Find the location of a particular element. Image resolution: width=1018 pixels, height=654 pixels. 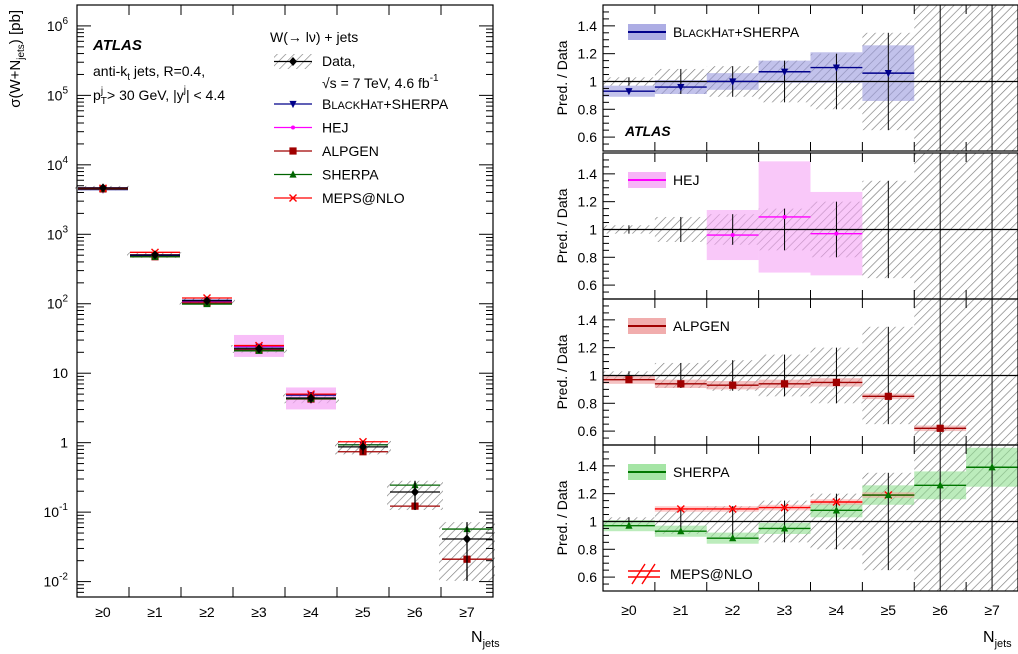

legend-label: MEPS@NLO is located at coordinates (363, 198).